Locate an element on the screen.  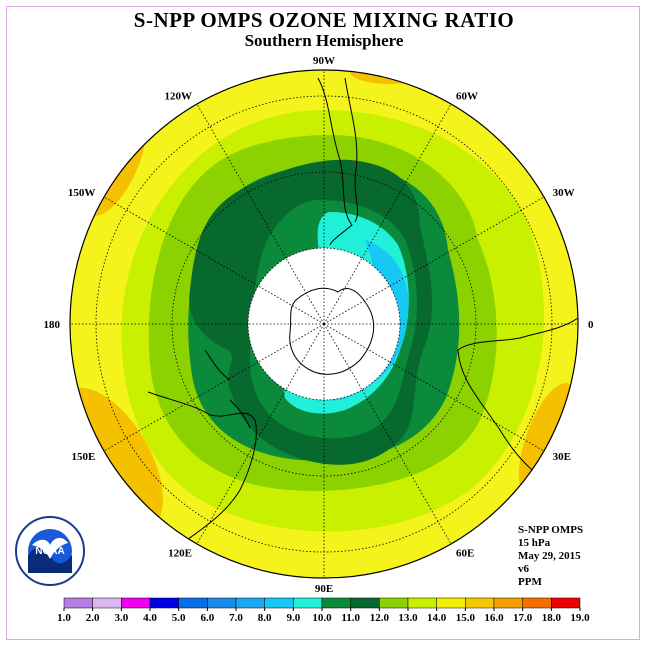
longitude-label: 60W is located at coordinates (467, 96).